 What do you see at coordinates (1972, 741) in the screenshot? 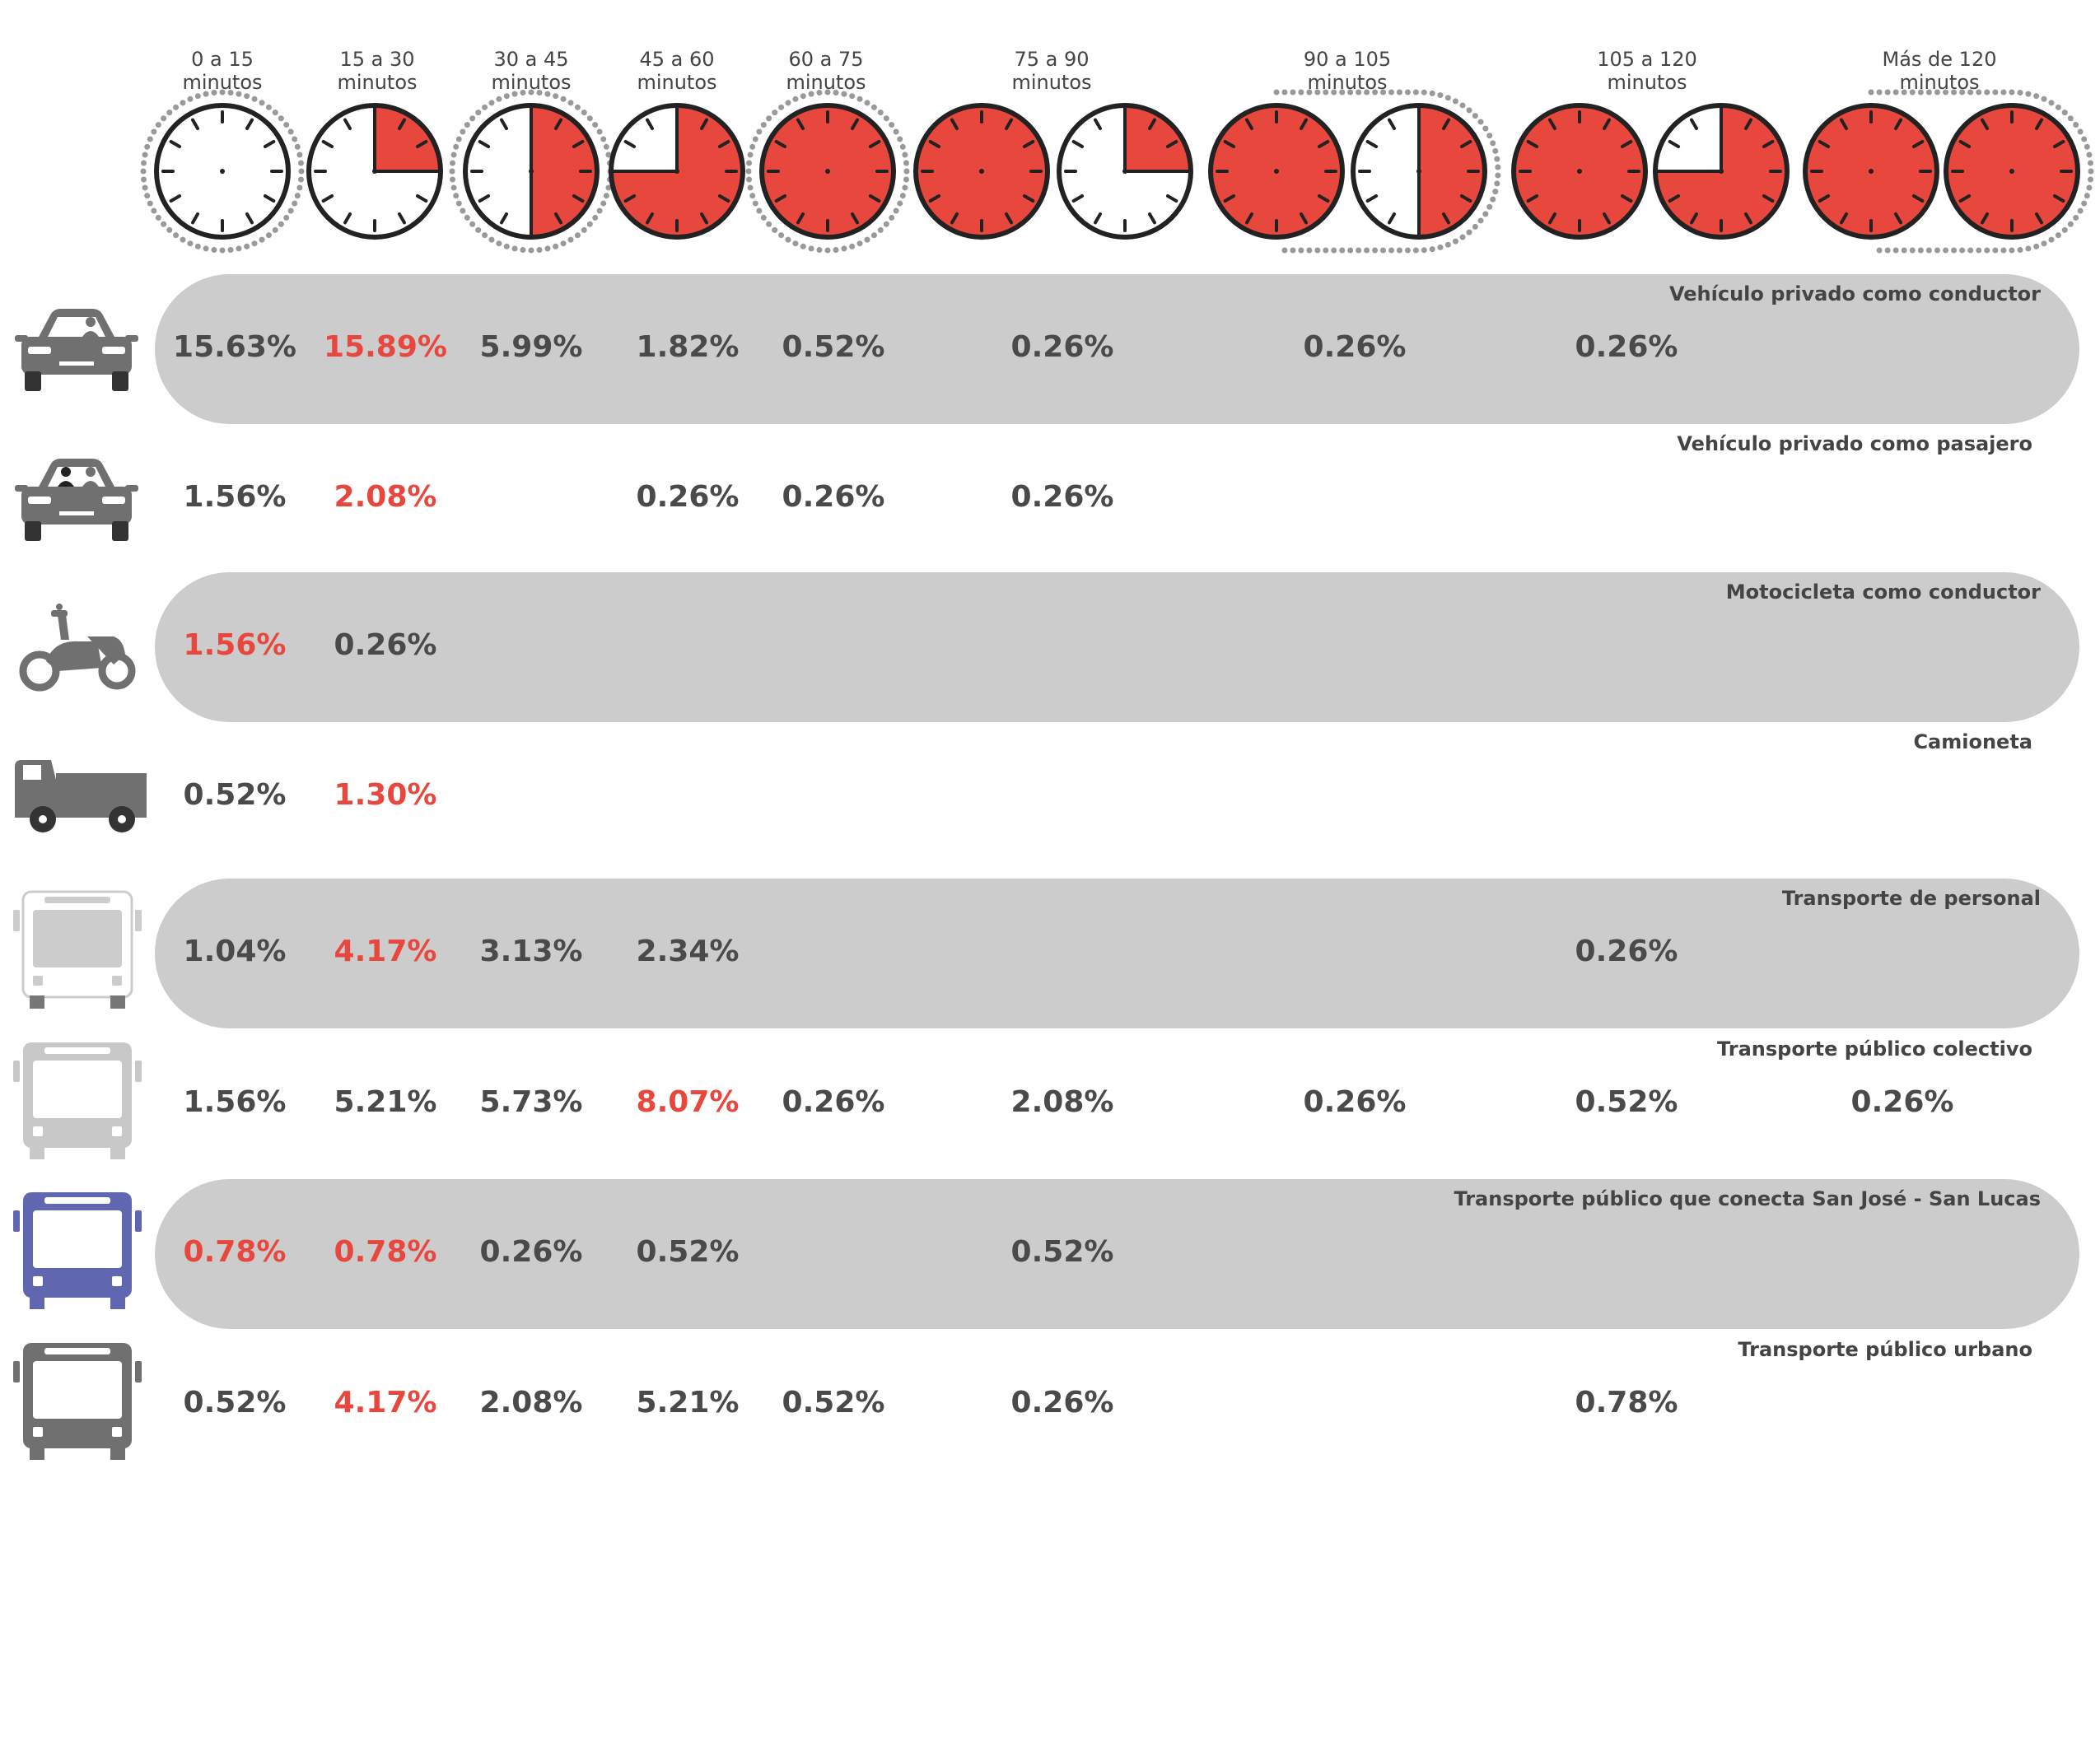
I see `mode-label: Camioneta` at bounding box center [1972, 741].